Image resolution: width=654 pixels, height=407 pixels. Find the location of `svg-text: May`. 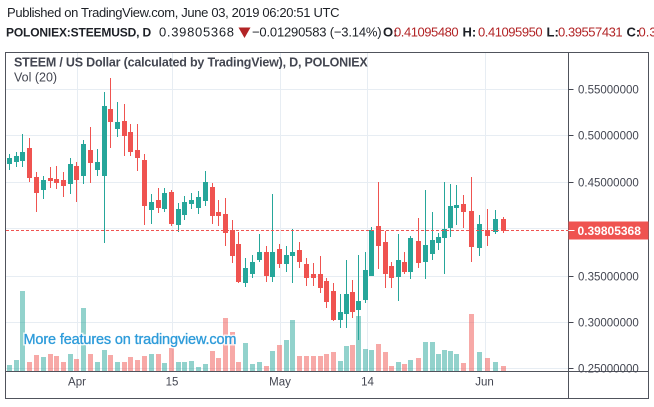

svg-text: May is located at coordinates (280, 383).